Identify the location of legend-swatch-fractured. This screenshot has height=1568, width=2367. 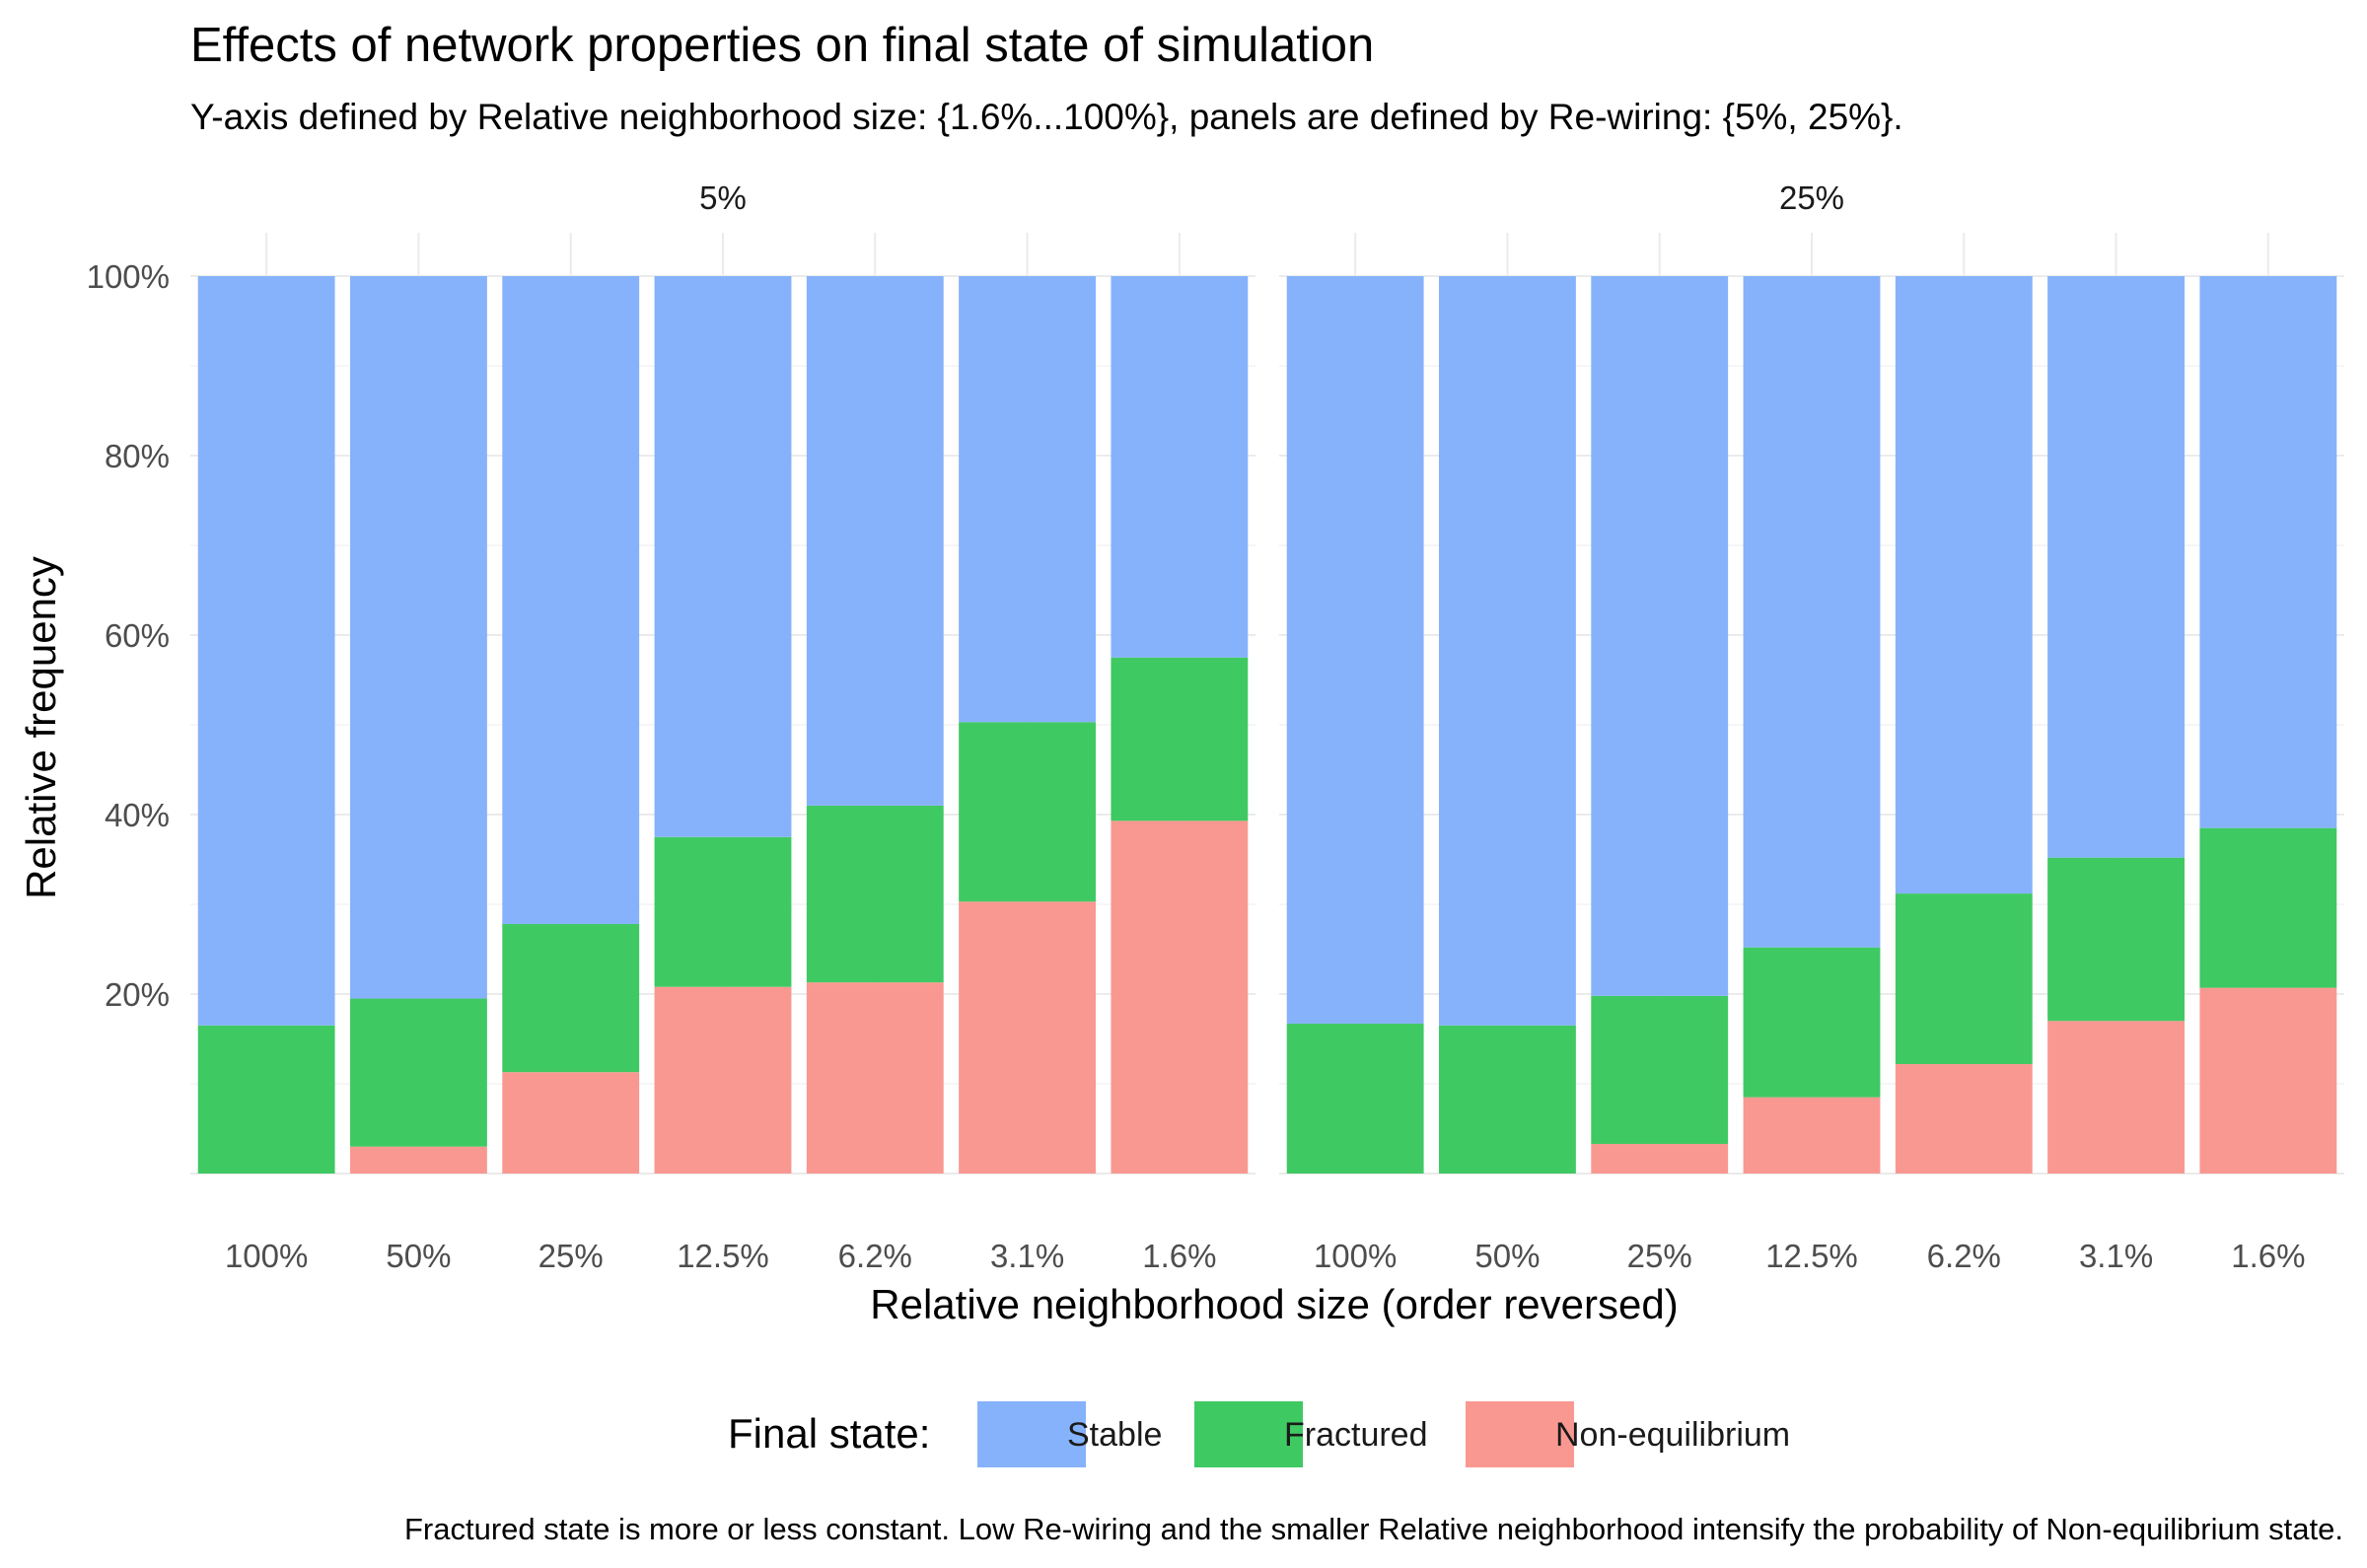
(1248, 1434).